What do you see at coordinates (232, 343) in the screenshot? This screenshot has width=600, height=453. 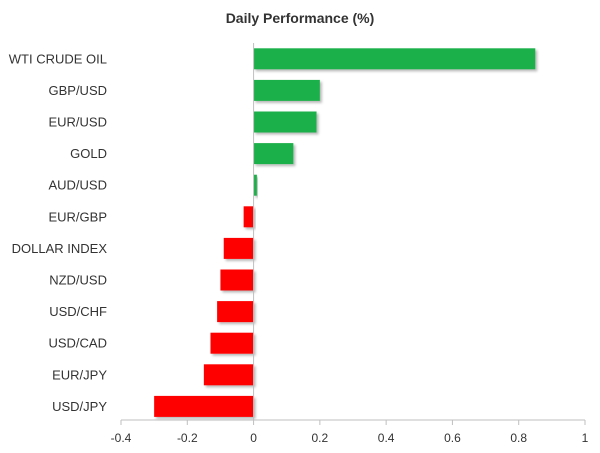 I see `bar-usd-cad` at bounding box center [232, 343].